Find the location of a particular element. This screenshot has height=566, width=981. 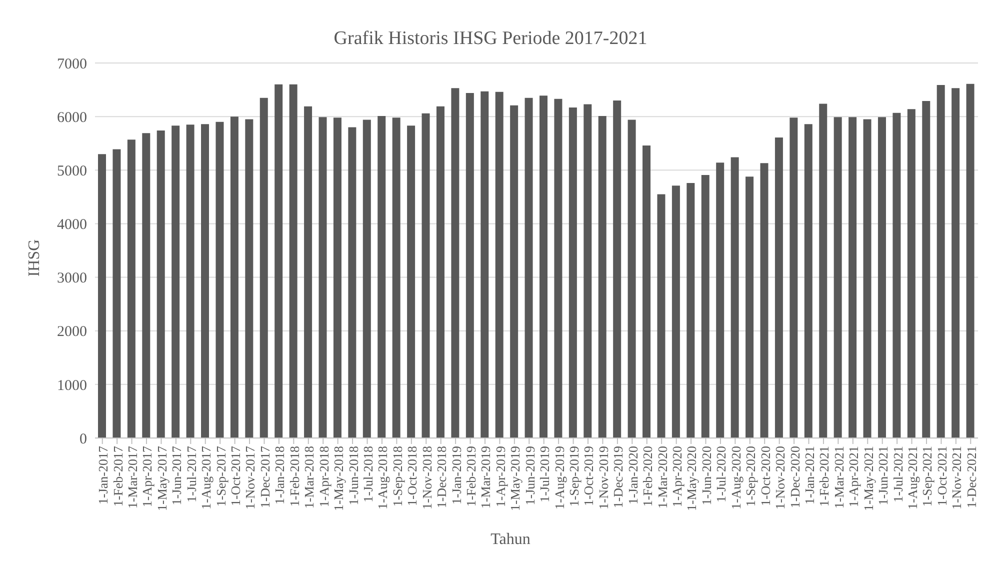

x-tick-label: 1-Mar-2020 is located at coordinates (662, 477).